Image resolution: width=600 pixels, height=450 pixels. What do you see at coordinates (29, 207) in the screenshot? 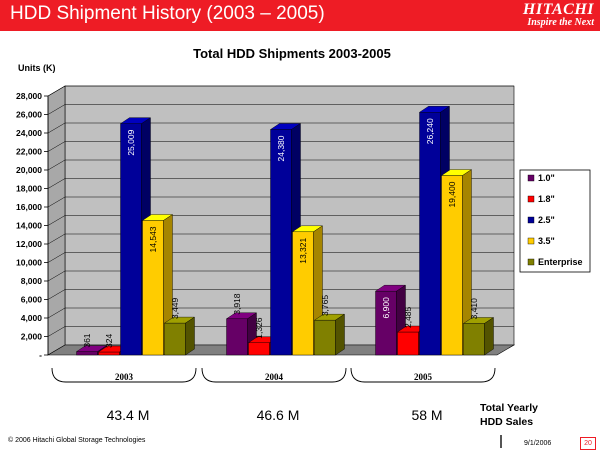
I see `y-tick-label: 16,000` at bounding box center [29, 207].